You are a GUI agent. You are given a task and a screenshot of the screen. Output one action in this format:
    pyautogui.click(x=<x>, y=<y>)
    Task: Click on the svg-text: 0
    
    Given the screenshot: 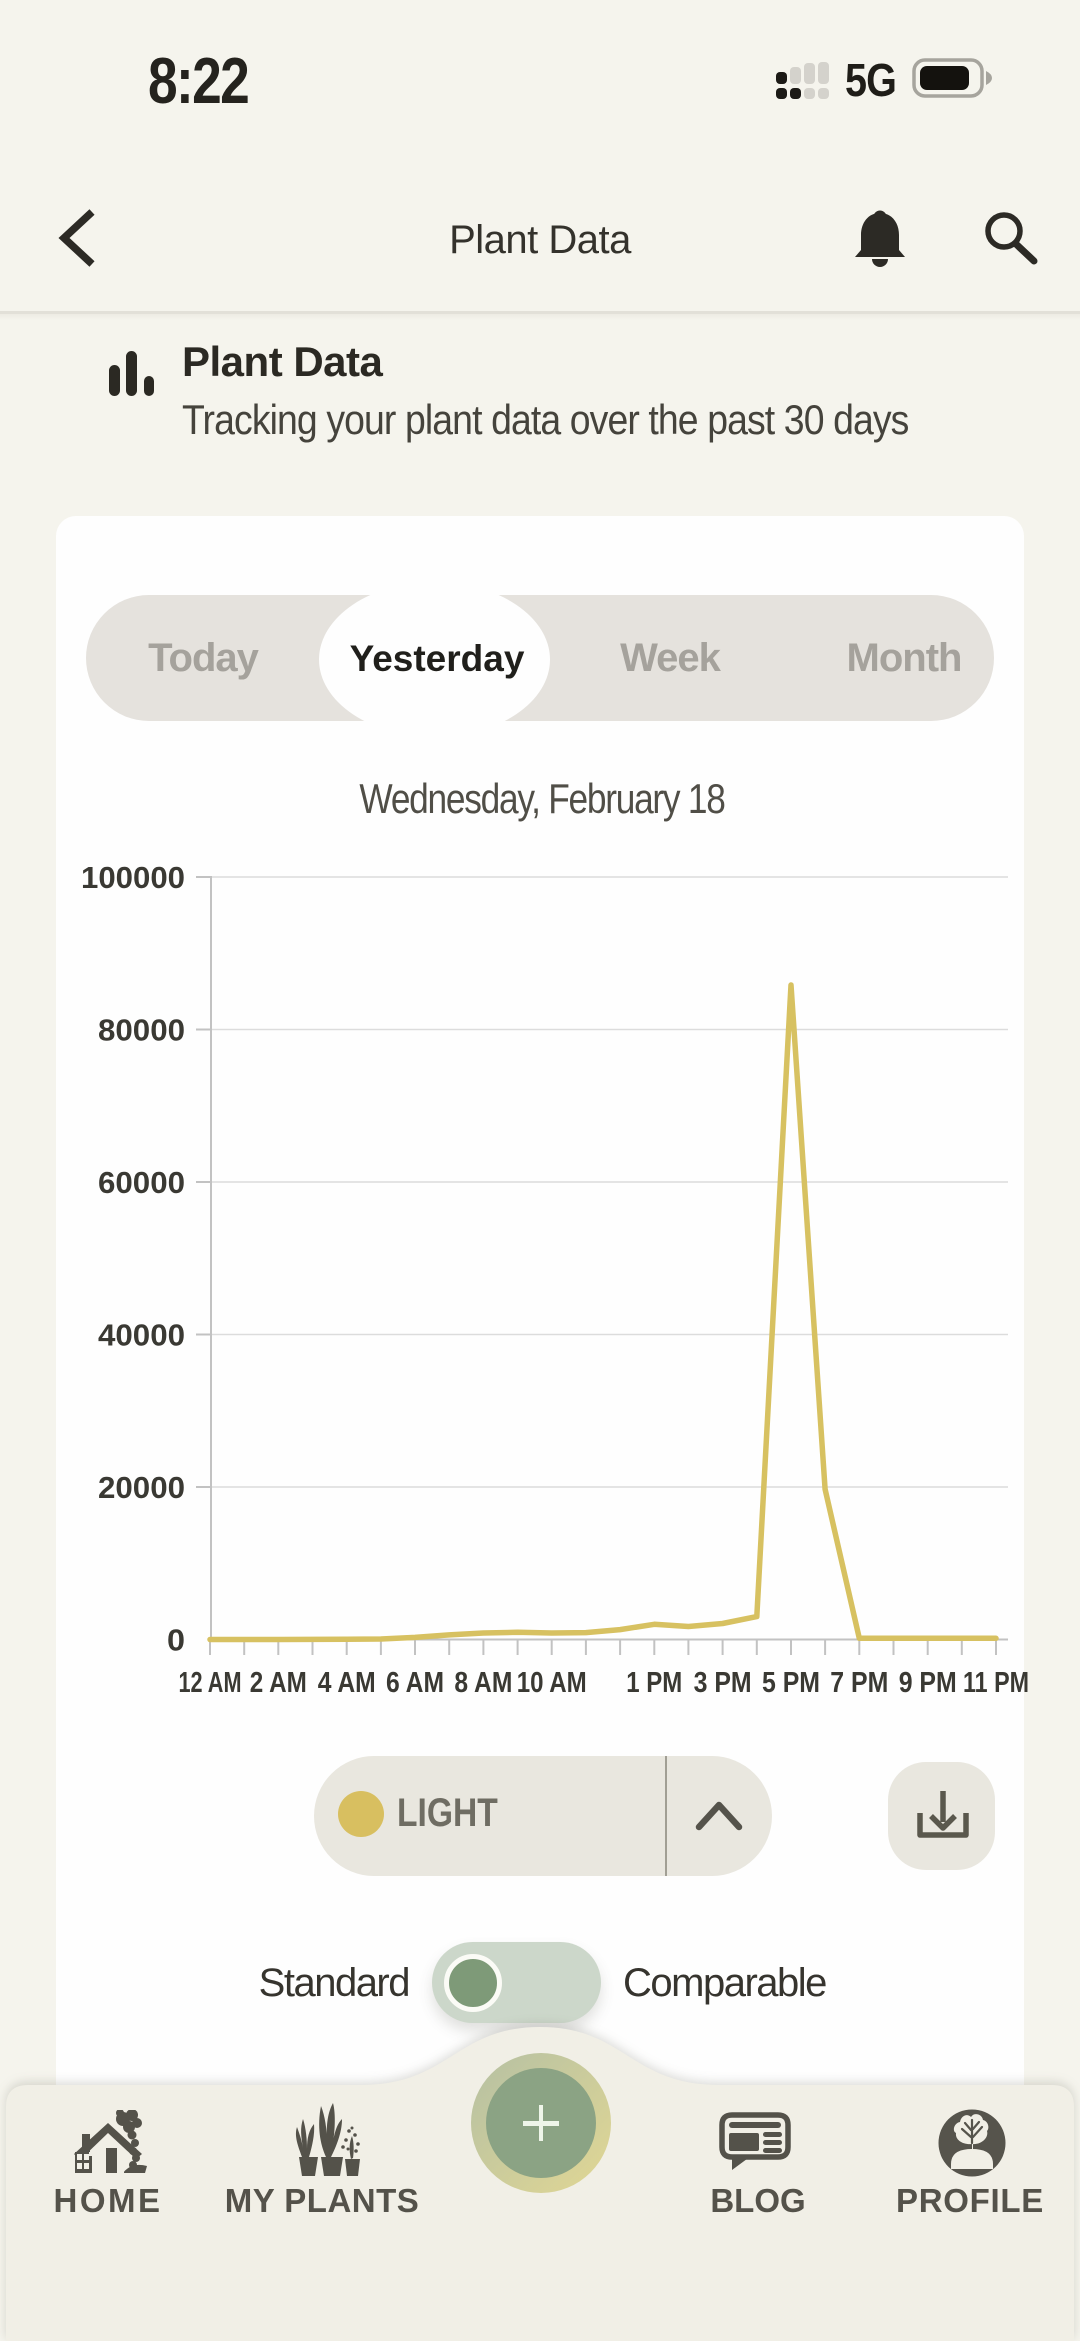 What is the action you would take?
    pyautogui.click(x=176, y=1640)
    